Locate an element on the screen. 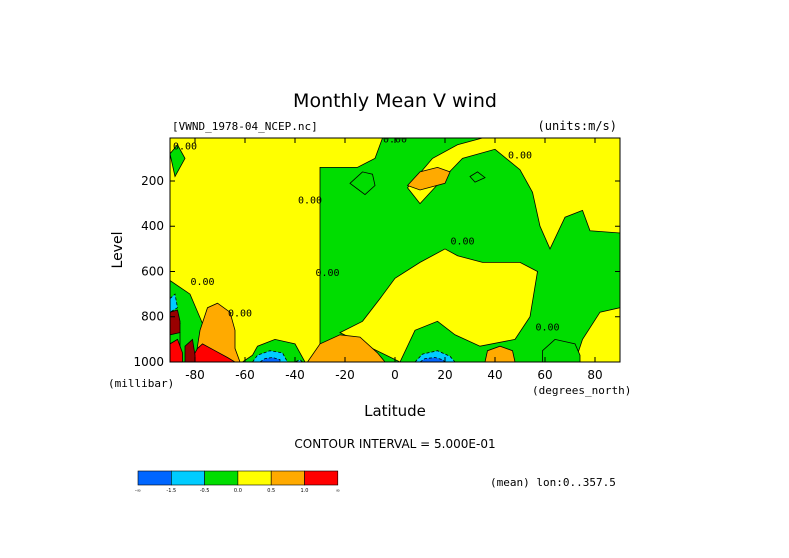 This screenshot has height=558, width=789. x-axis-label: Latitude is located at coordinates (395, 411).